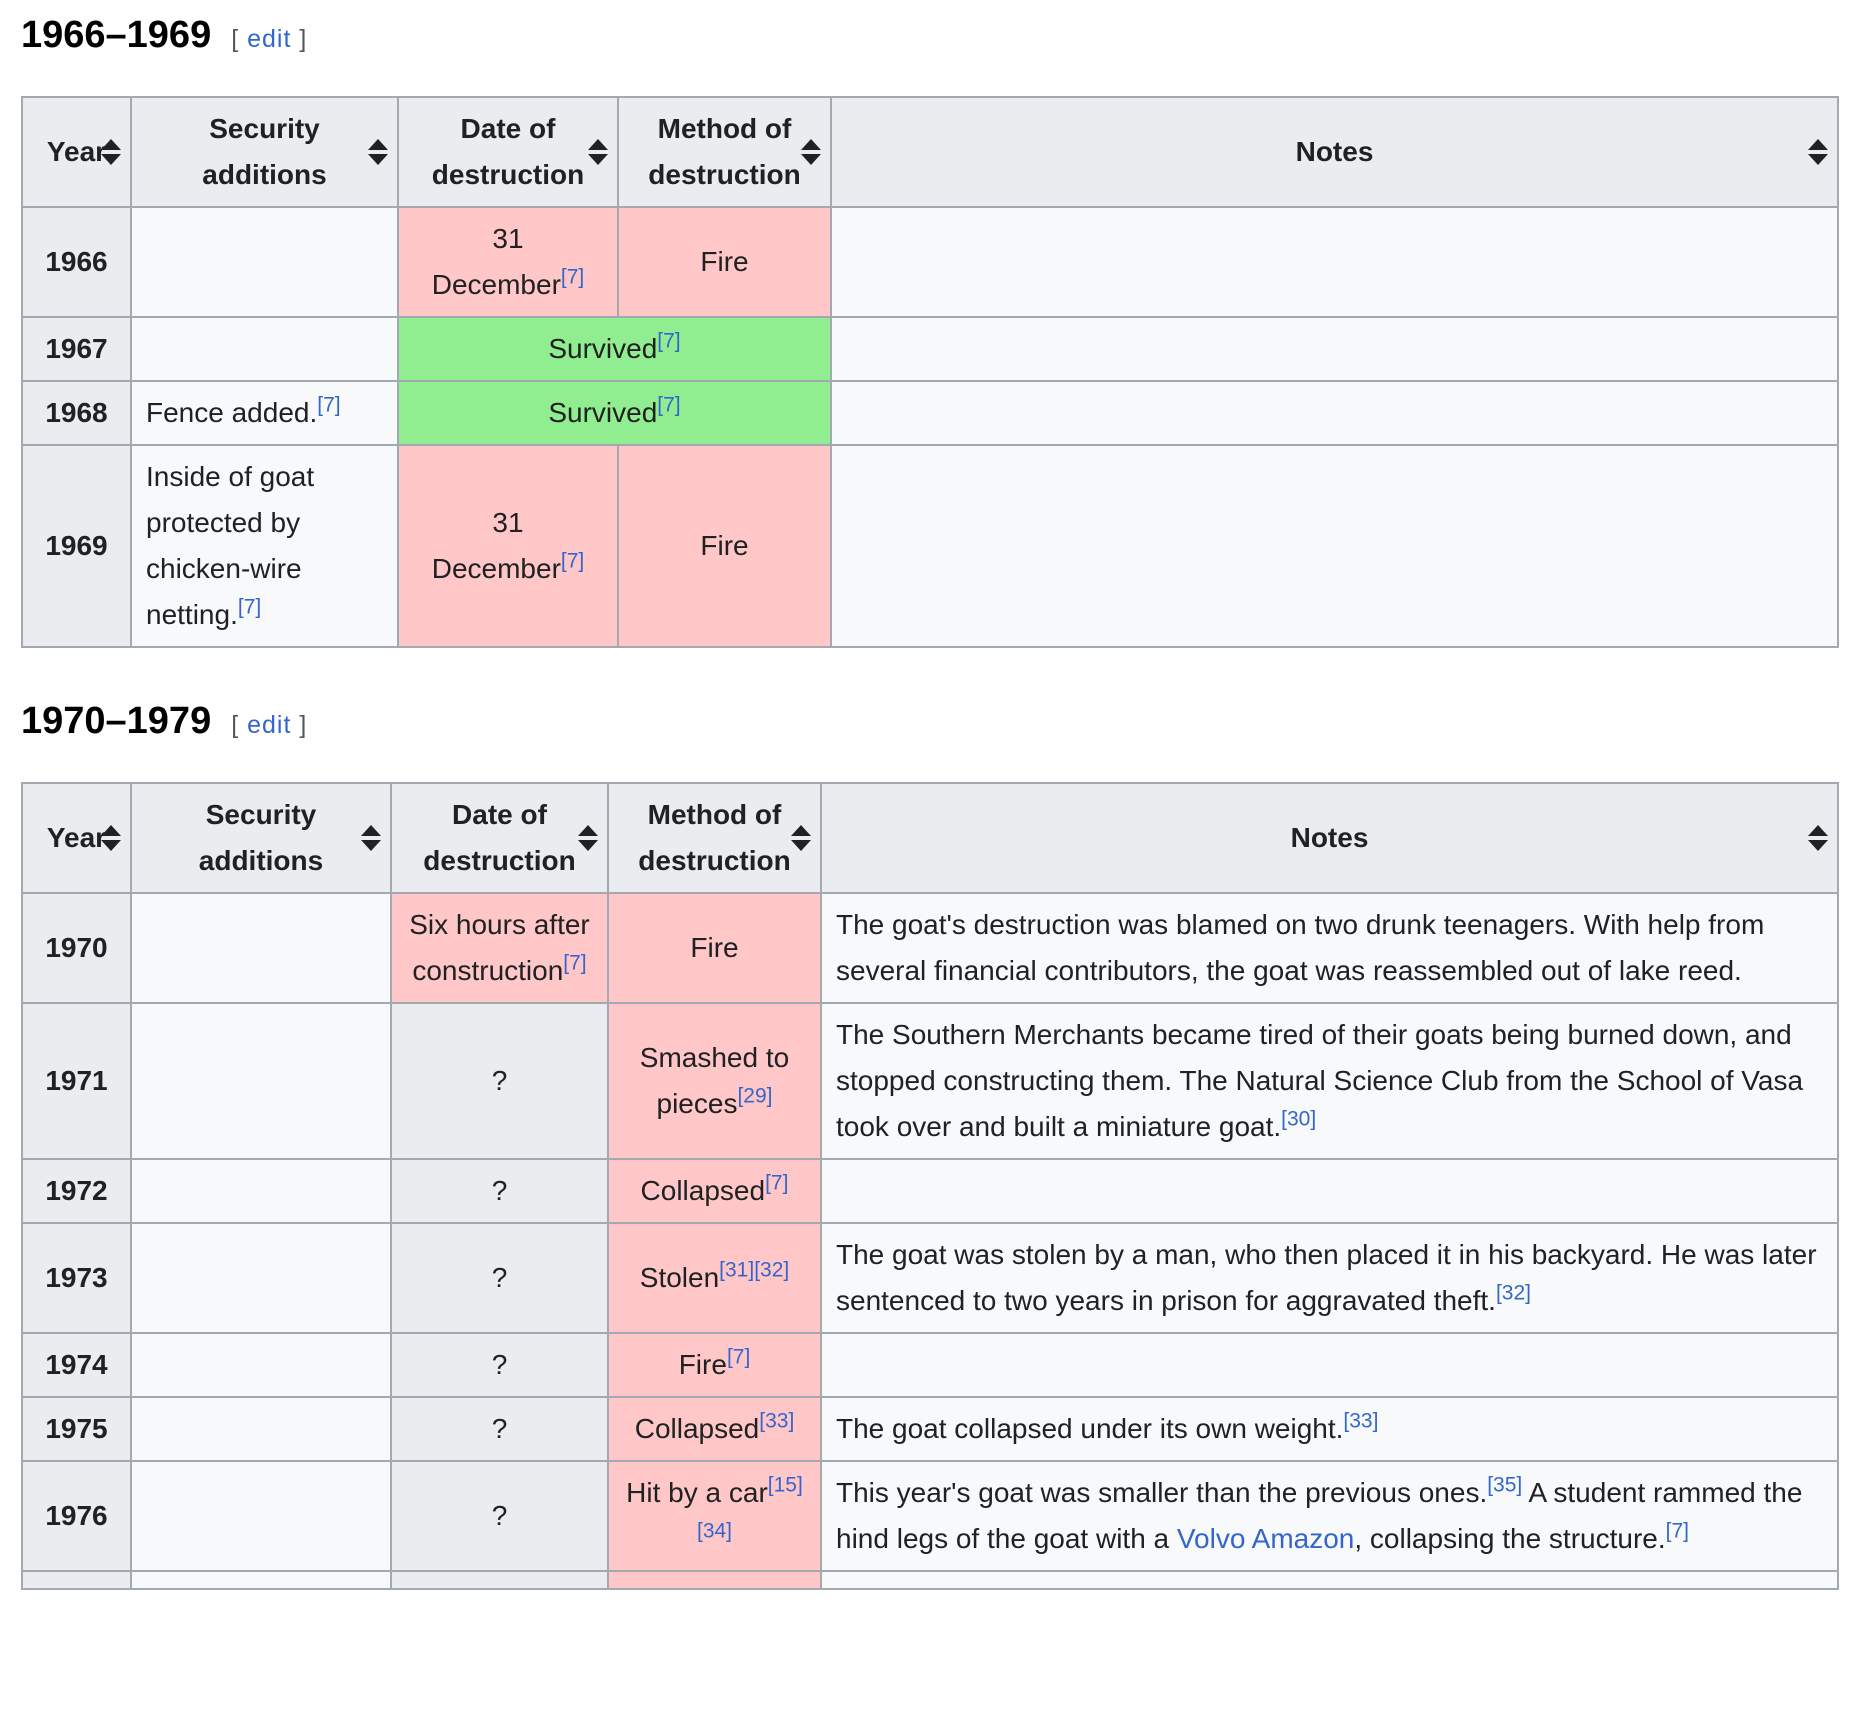 Image resolution: width=1860 pixels, height=1734 pixels. What do you see at coordinates (755, 1096) in the screenshot?
I see `reference-link: [29]` at bounding box center [755, 1096].